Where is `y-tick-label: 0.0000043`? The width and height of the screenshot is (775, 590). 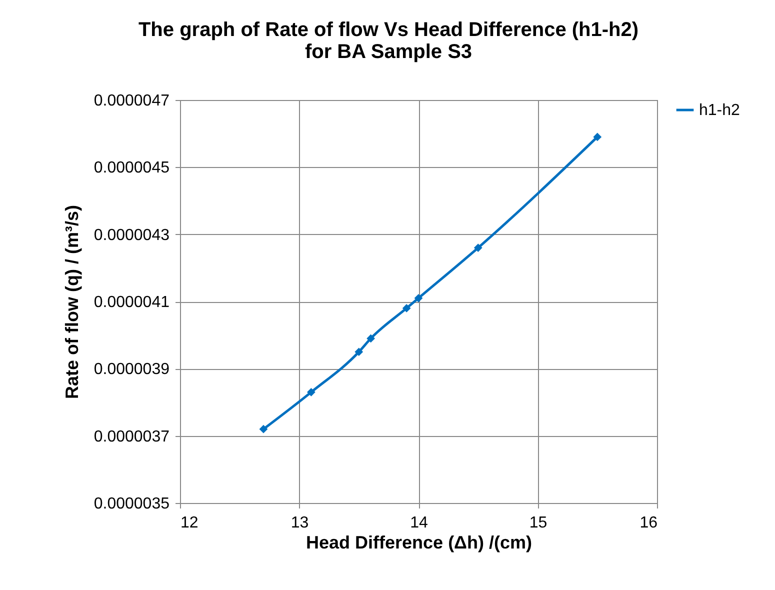 y-tick-label: 0.0000043 is located at coordinates (132, 235).